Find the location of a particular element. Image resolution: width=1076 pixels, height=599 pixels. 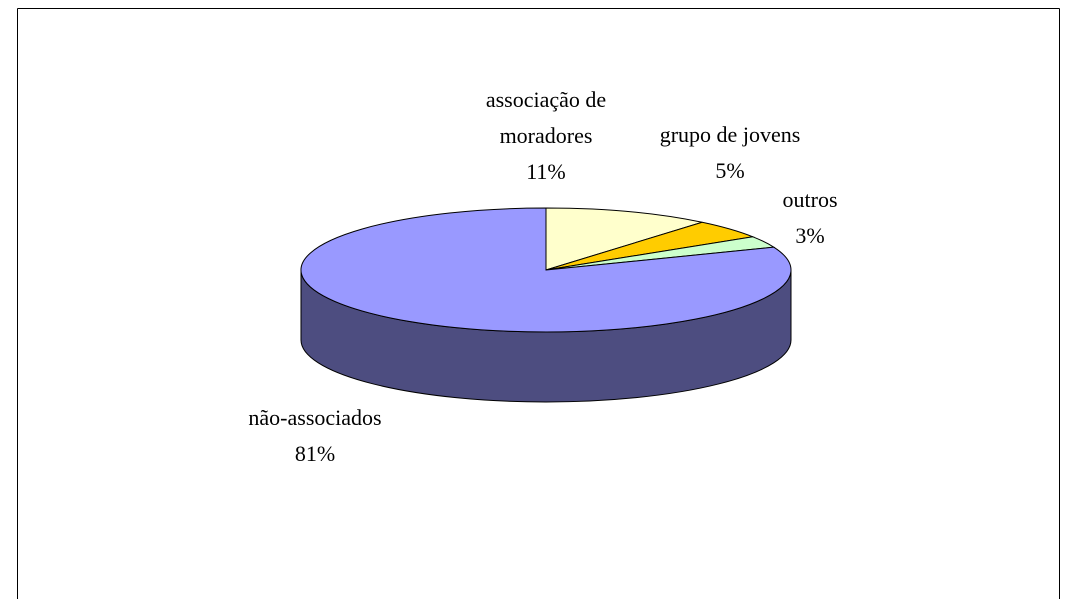

category-label: associação de moradores is located at coordinates (546, 117).